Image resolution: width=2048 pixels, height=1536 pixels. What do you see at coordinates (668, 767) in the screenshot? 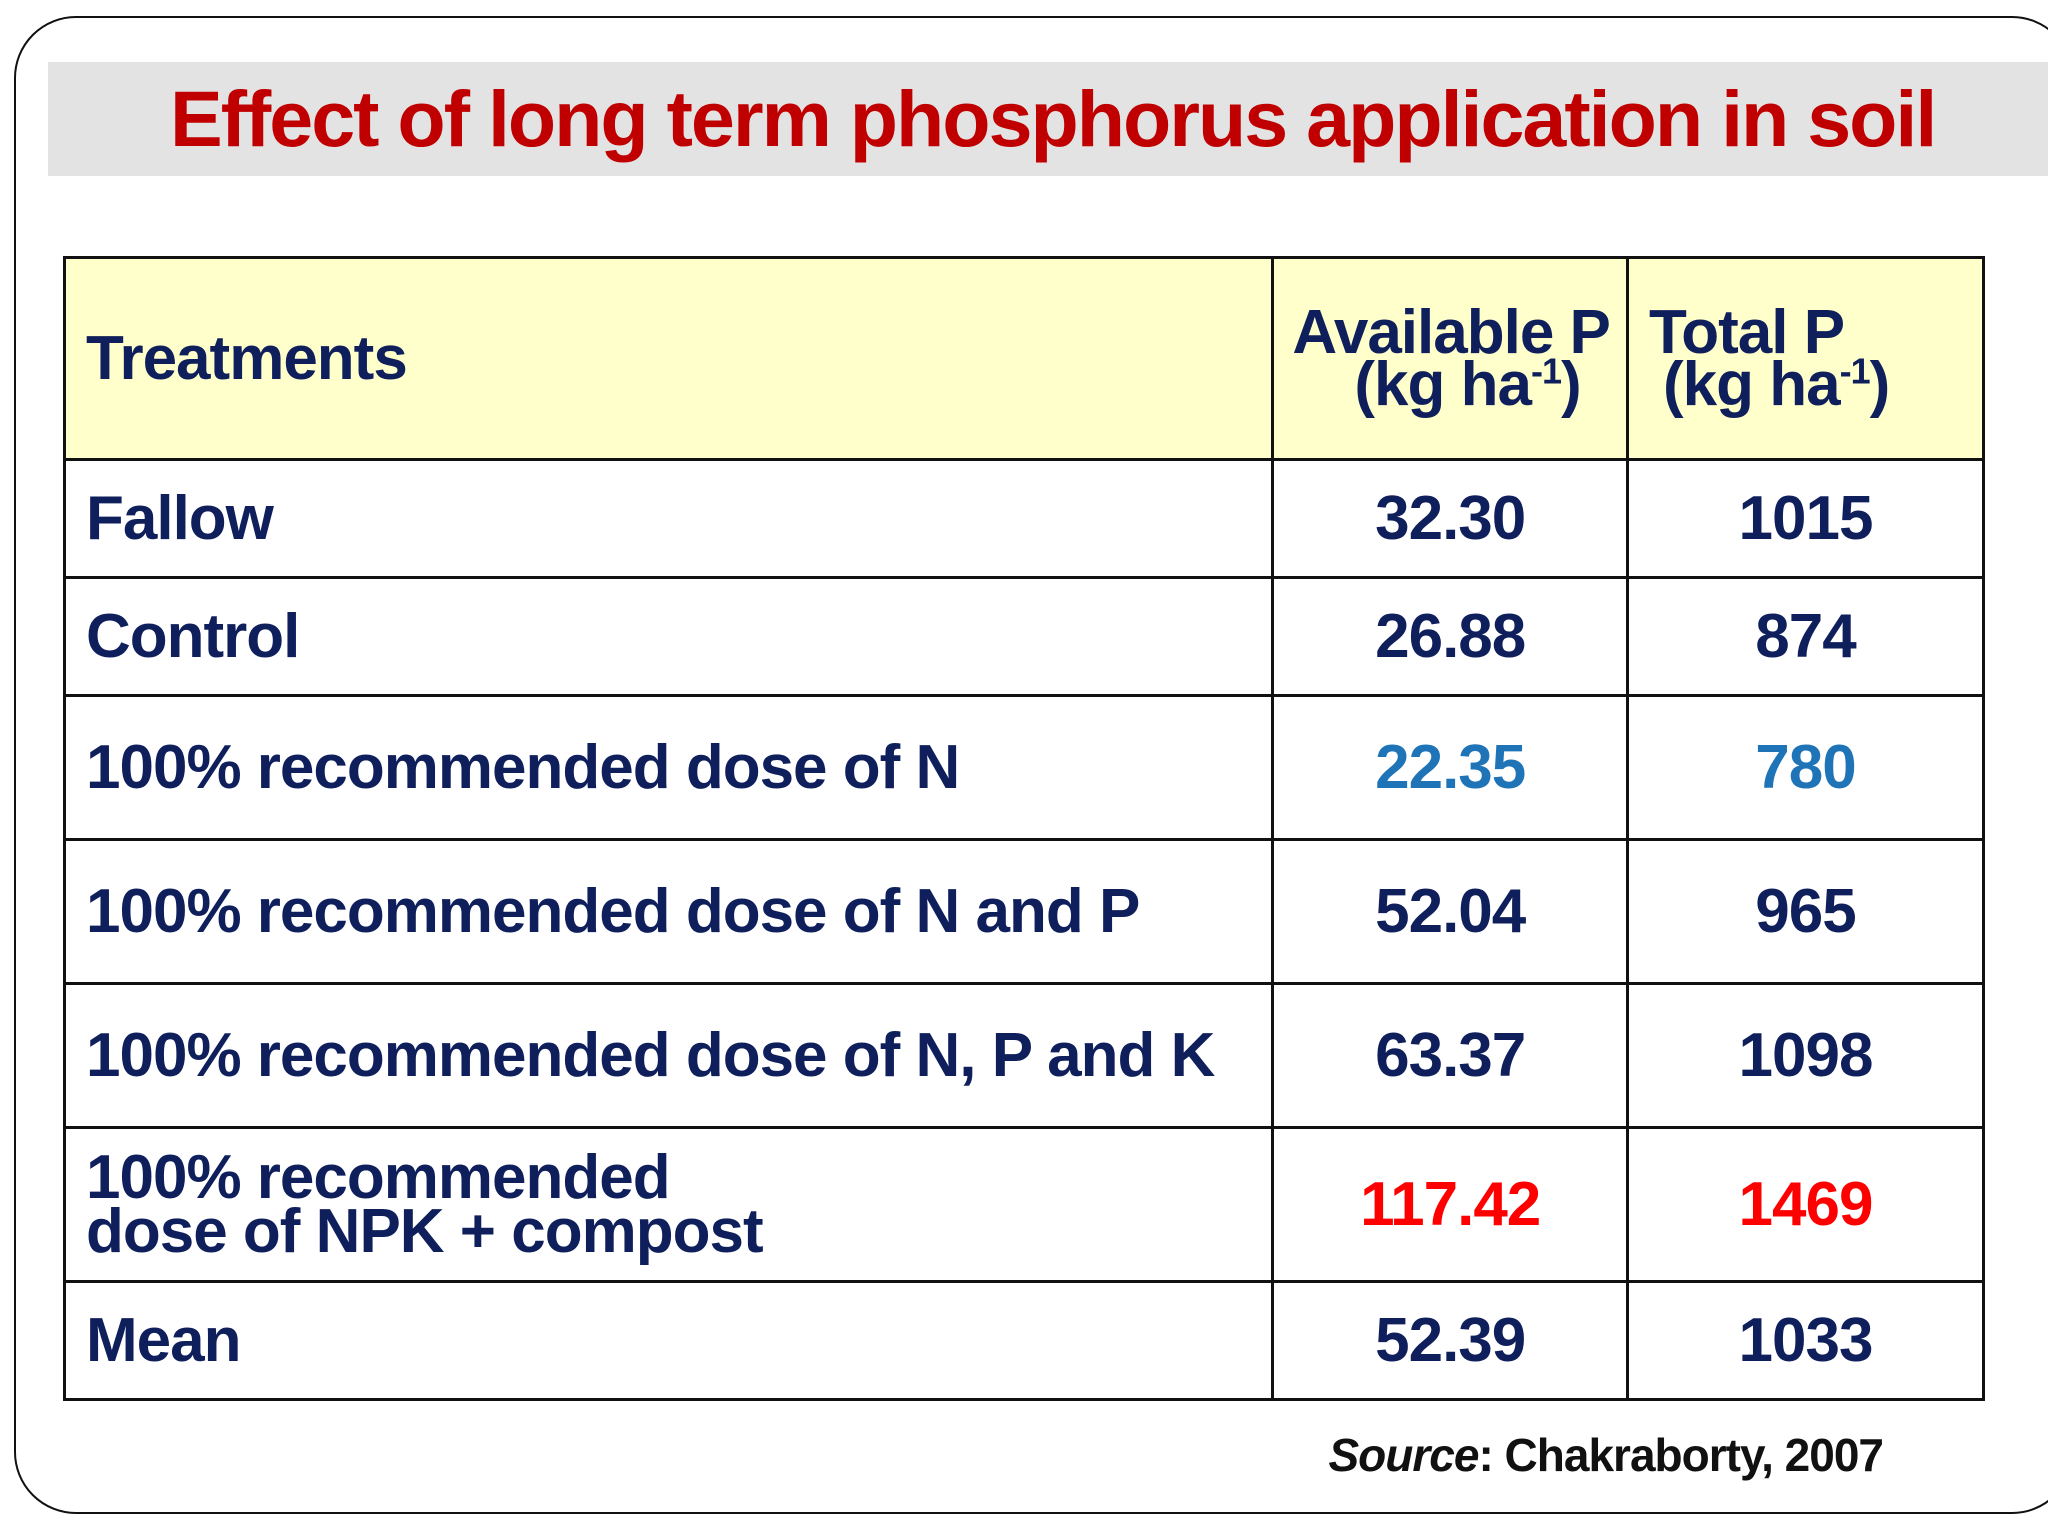
I see `treatment-cell: 100% recommended dose of N` at bounding box center [668, 767].